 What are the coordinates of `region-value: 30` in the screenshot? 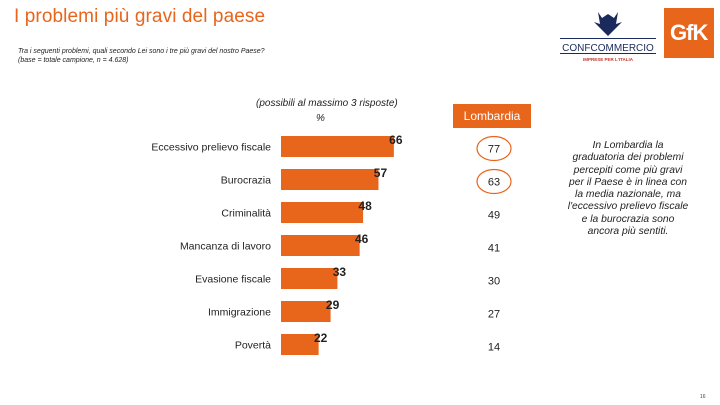 It's located at (494, 282).